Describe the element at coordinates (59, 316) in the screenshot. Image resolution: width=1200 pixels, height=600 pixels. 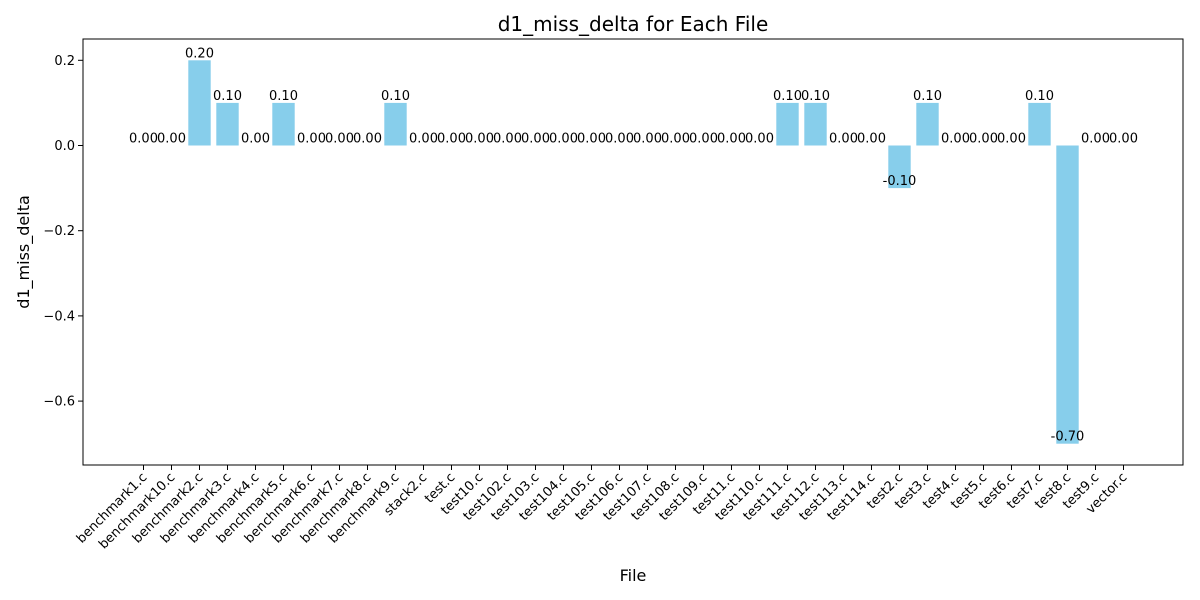
I see `y-tick-label: −0.4` at that location.